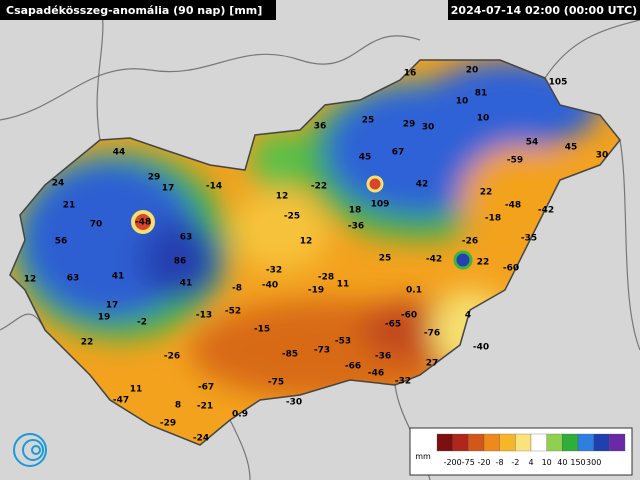 This screenshot has height=480, width=640. What do you see at coordinates (422, 185) in the screenshot?
I see `station-value: 42` at bounding box center [422, 185].